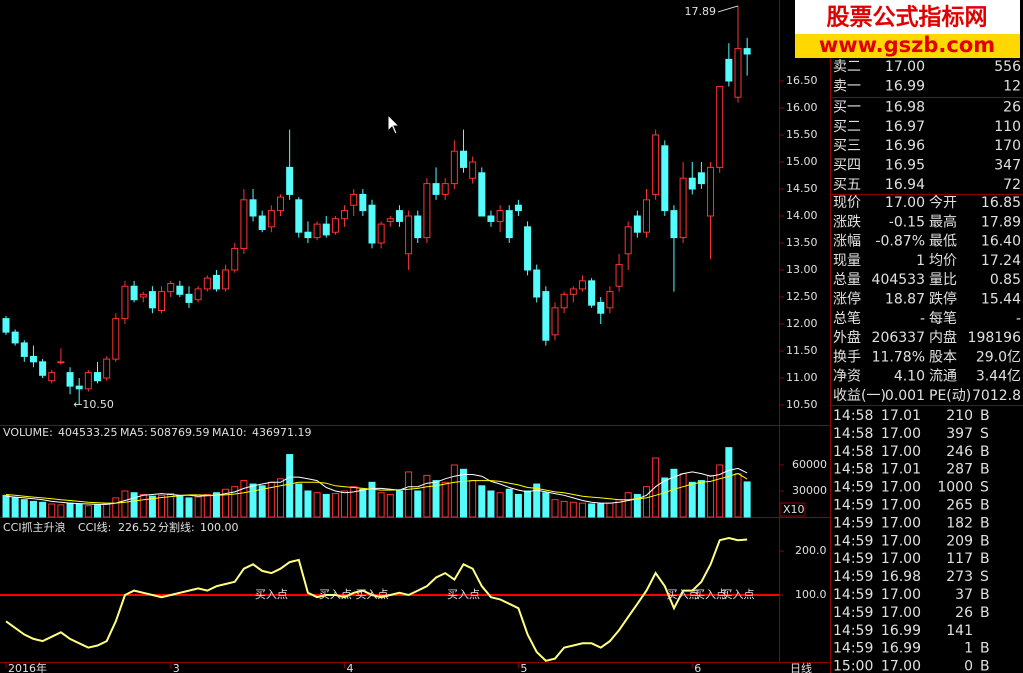 Image resolution: width=1023 pixels, height=673 pixels. I want to click on y-tick-label: 13.00, so click(802, 269).